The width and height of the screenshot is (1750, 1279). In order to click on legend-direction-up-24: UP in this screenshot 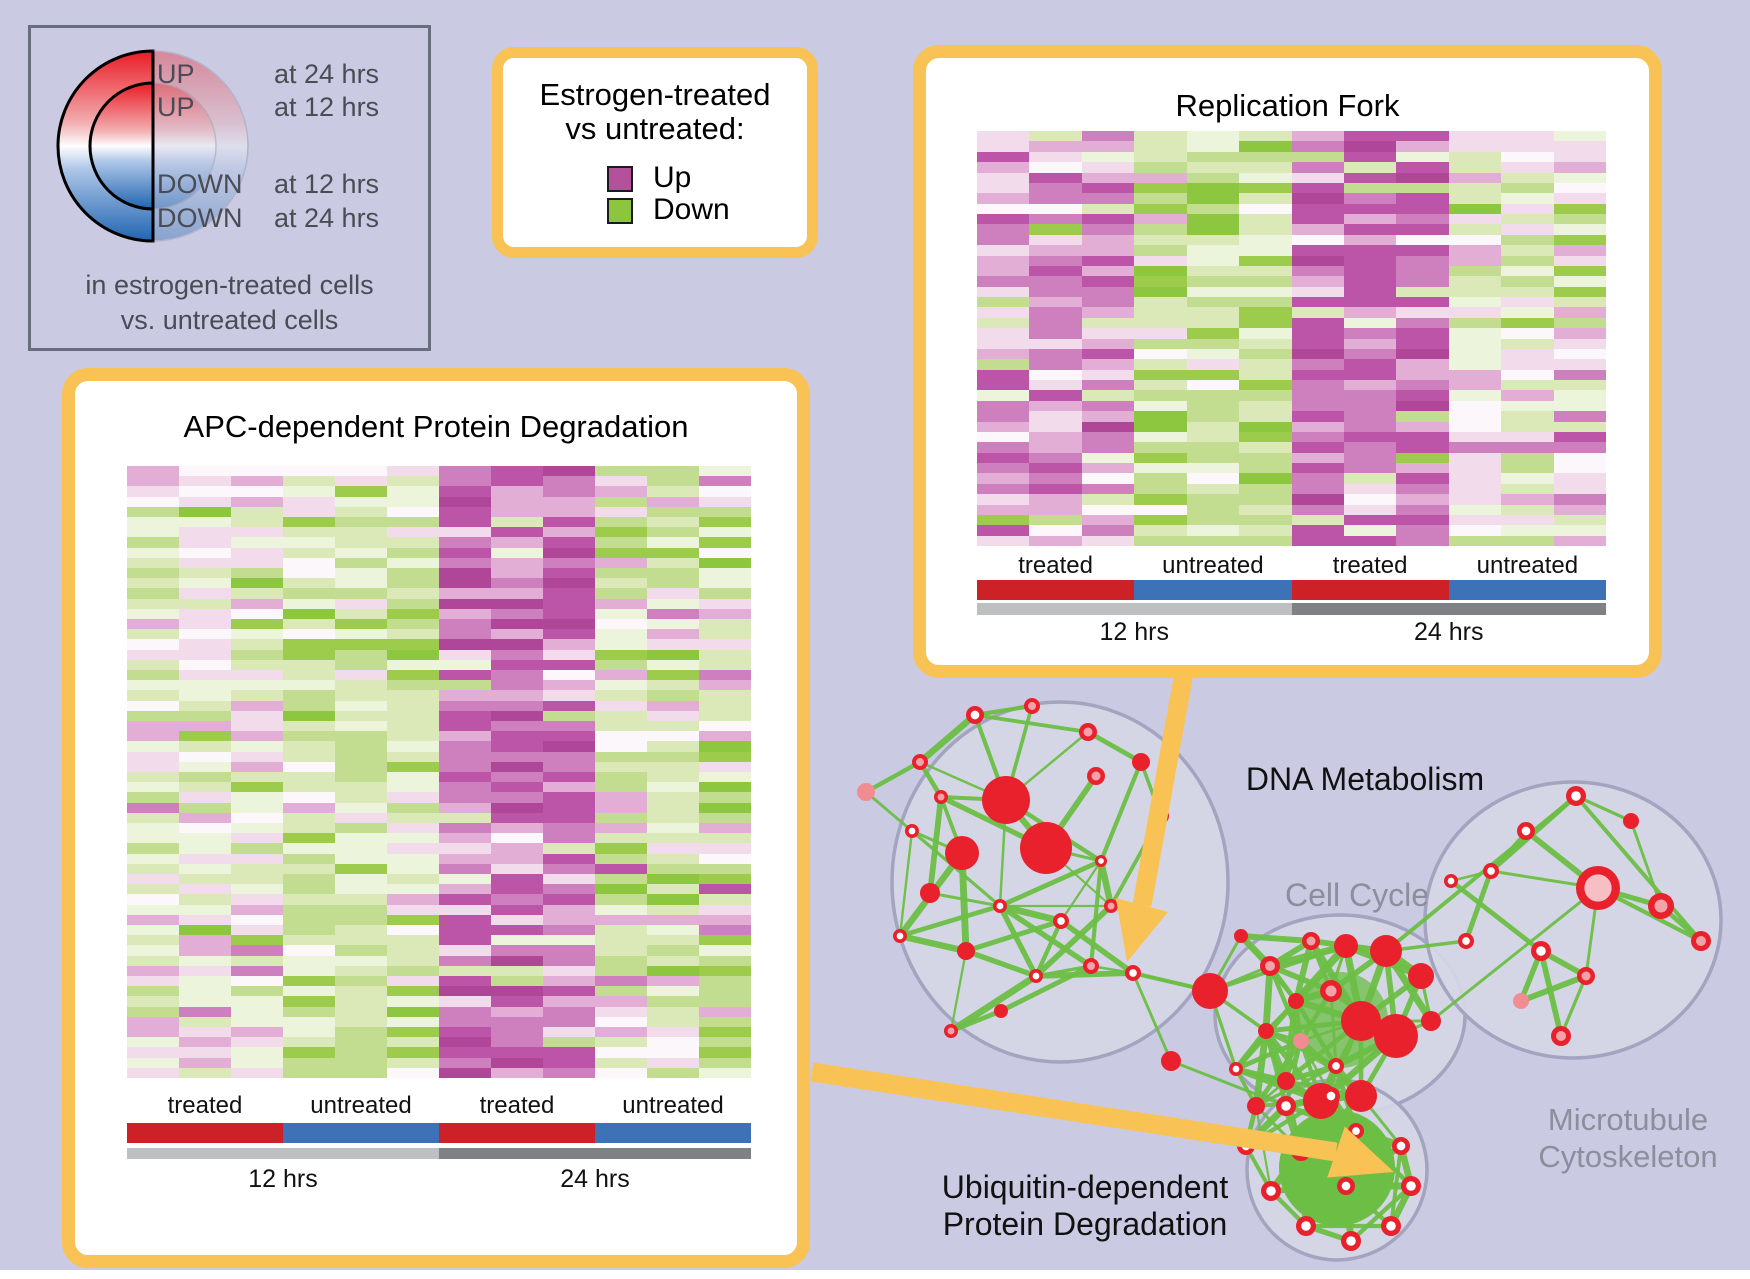, I will do `click(176, 74)`.